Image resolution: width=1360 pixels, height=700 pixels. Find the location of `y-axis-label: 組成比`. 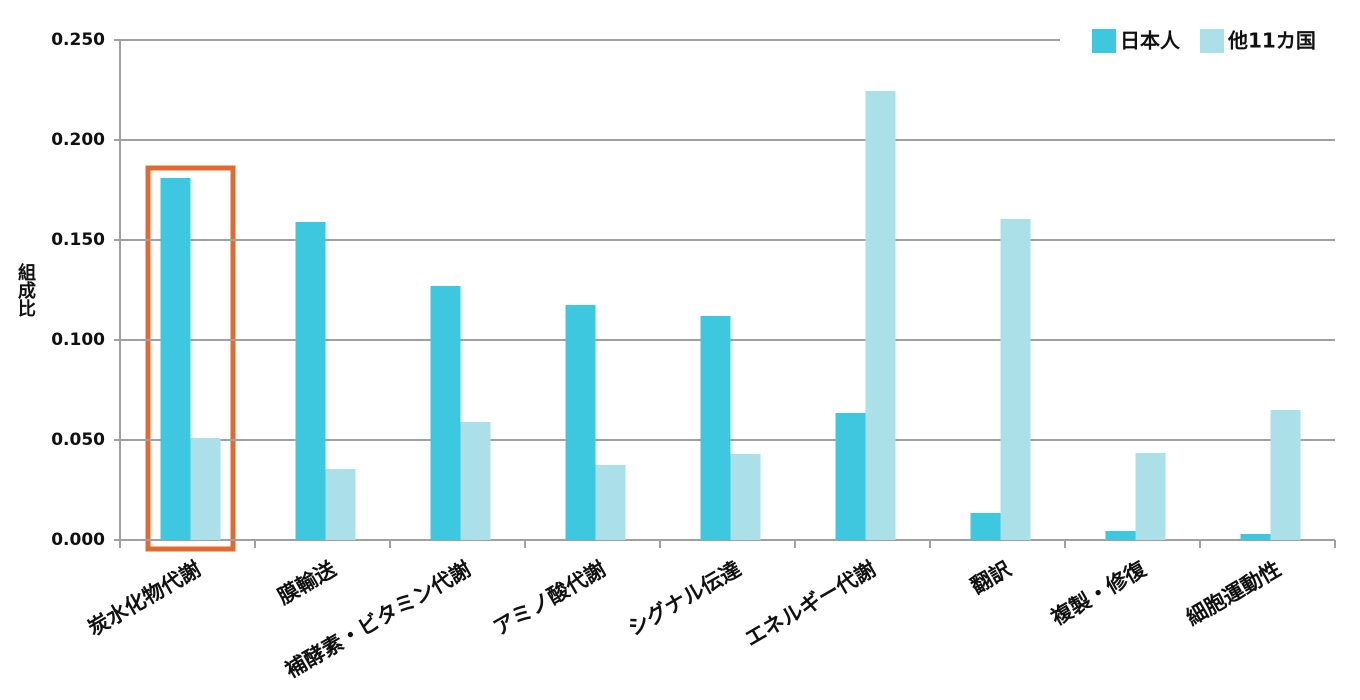

y-axis-label: 組成比 is located at coordinates (25, 290).